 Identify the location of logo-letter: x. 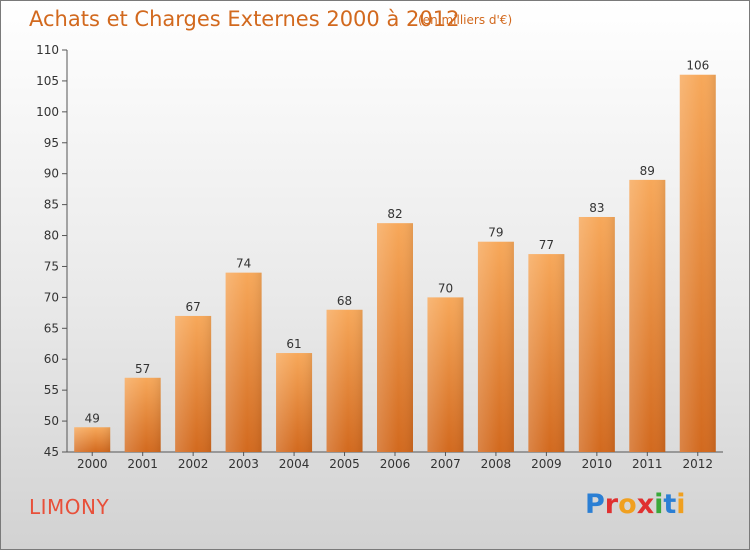
(645, 504).